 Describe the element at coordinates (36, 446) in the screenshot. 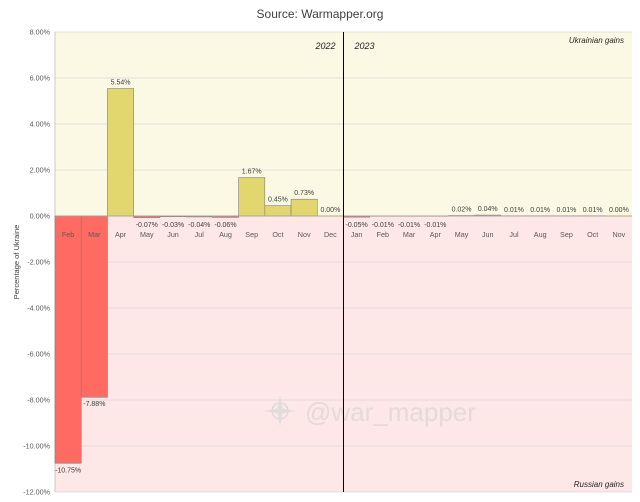

I see `y-tick-label: -10.00%` at that location.